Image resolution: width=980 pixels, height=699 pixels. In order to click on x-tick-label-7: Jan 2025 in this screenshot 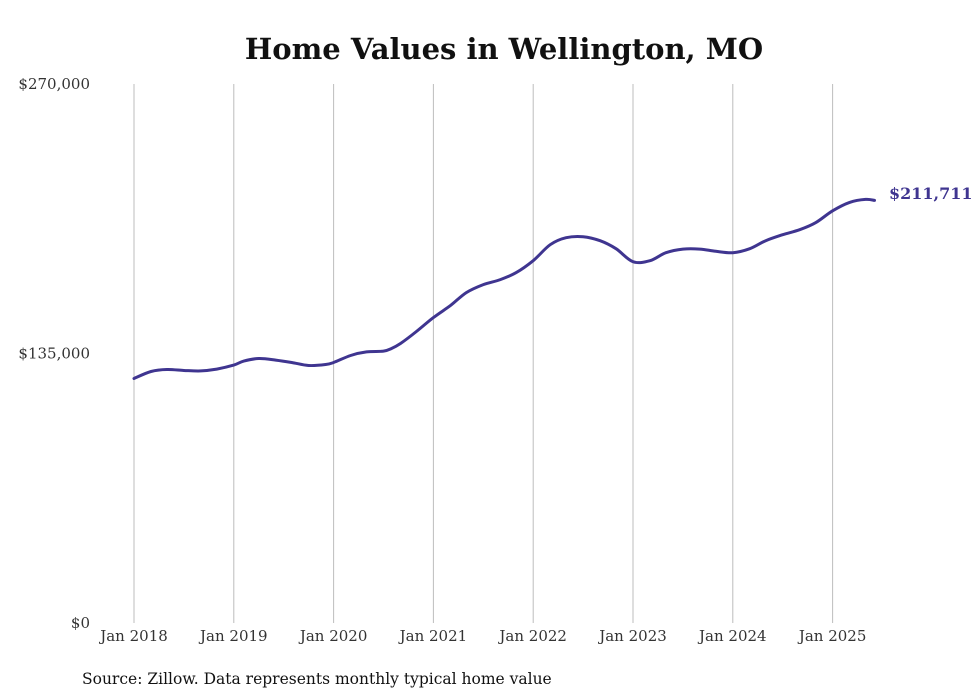, I will do `click(832, 636)`.